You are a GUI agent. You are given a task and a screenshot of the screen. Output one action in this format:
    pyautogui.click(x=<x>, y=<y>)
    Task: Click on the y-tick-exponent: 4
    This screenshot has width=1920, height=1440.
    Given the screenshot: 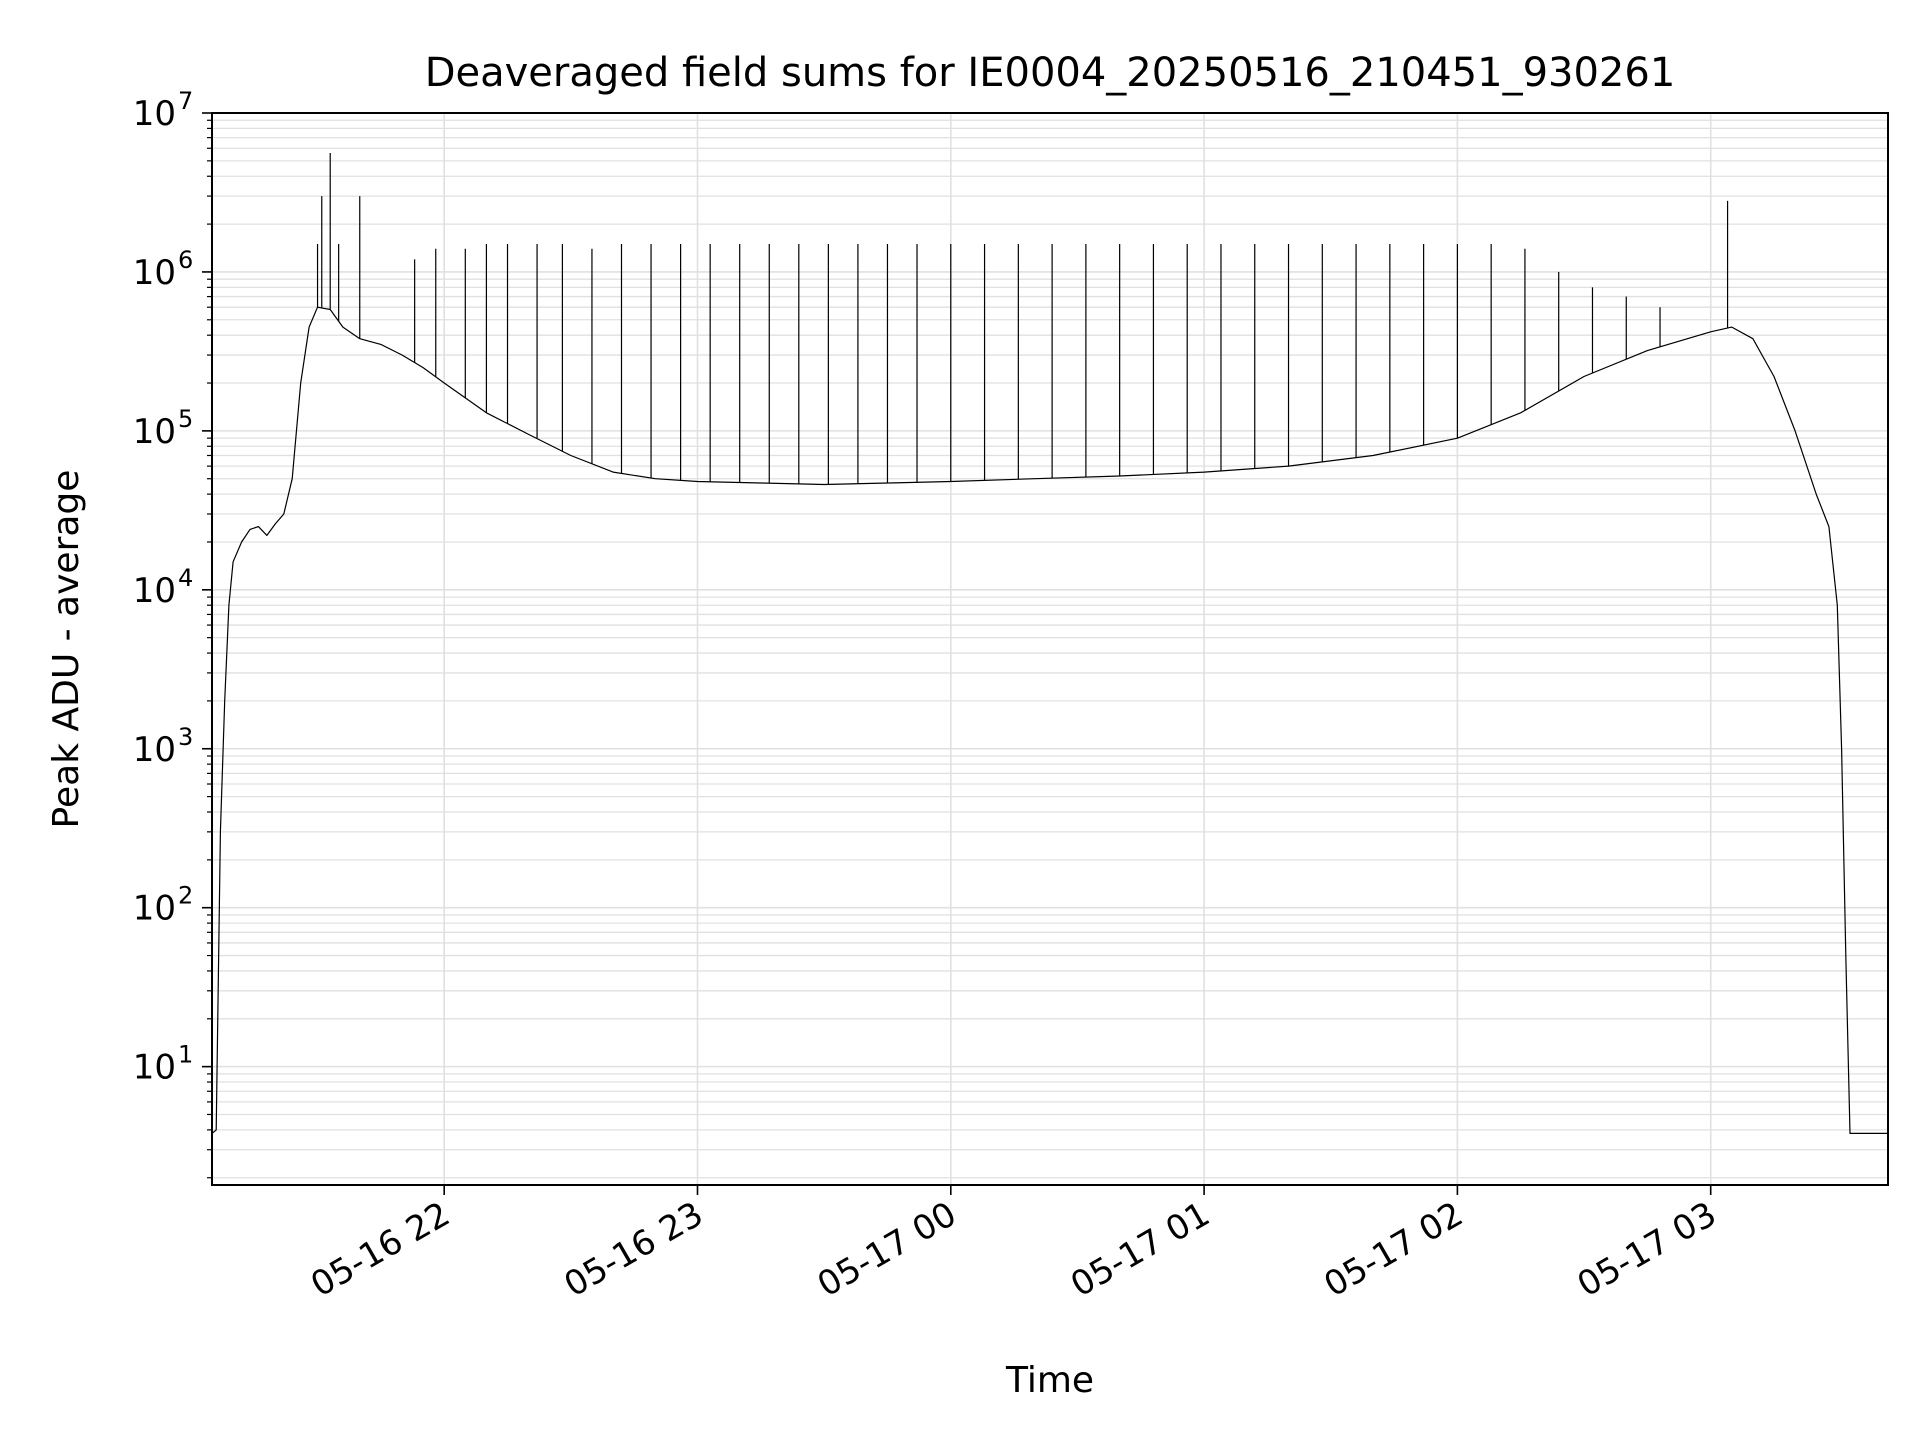 What is the action you would take?
    pyautogui.click(x=185, y=578)
    